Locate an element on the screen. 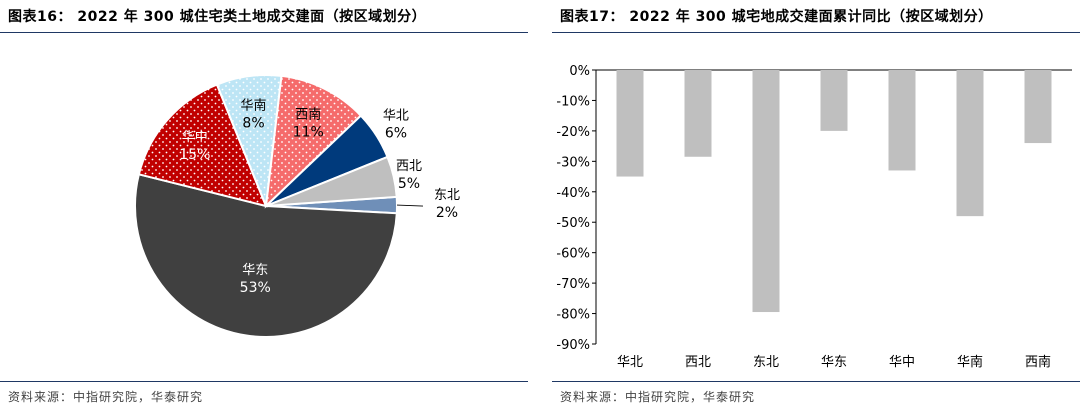  pie-slice-value: 11% is located at coordinates (308, 133).